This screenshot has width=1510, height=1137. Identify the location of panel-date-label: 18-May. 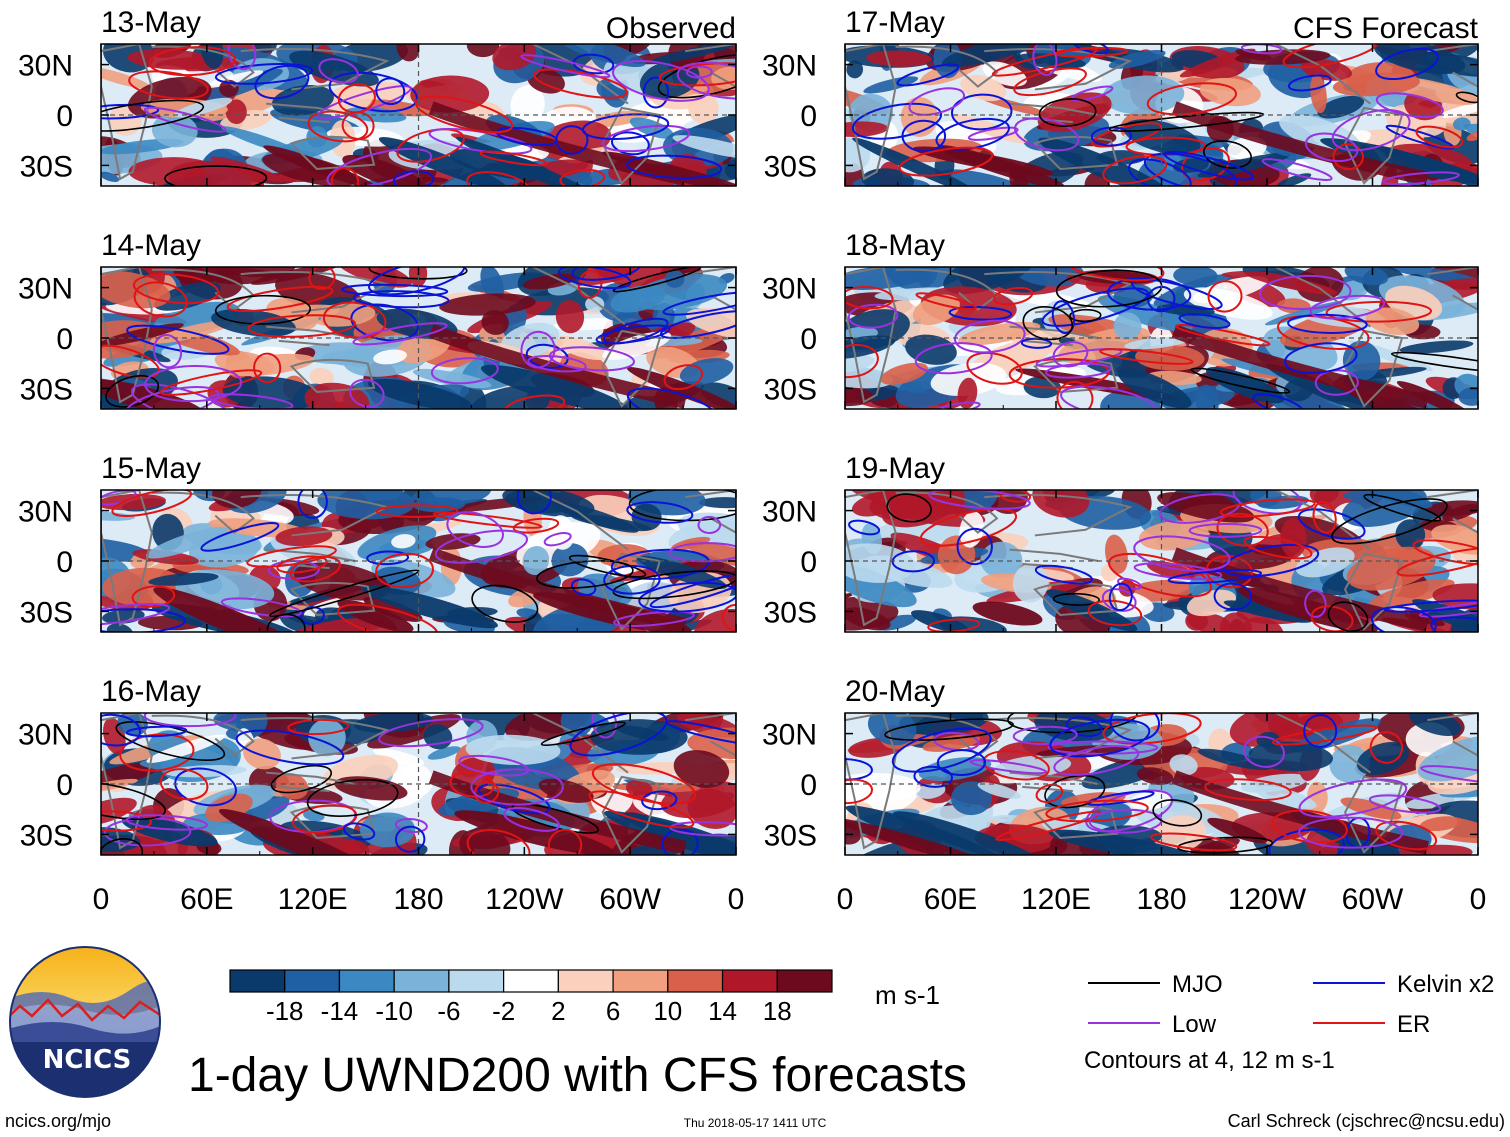
(895, 245).